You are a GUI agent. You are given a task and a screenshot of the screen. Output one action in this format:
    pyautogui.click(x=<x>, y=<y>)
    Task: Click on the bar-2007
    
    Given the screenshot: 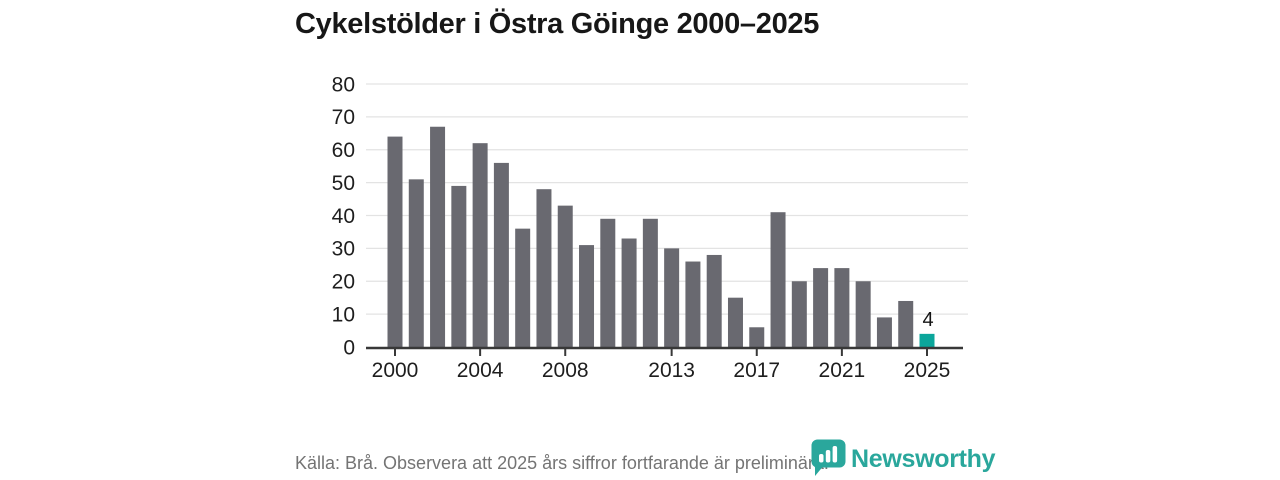 What is the action you would take?
    pyautogui.click(x=544, y=268)
    